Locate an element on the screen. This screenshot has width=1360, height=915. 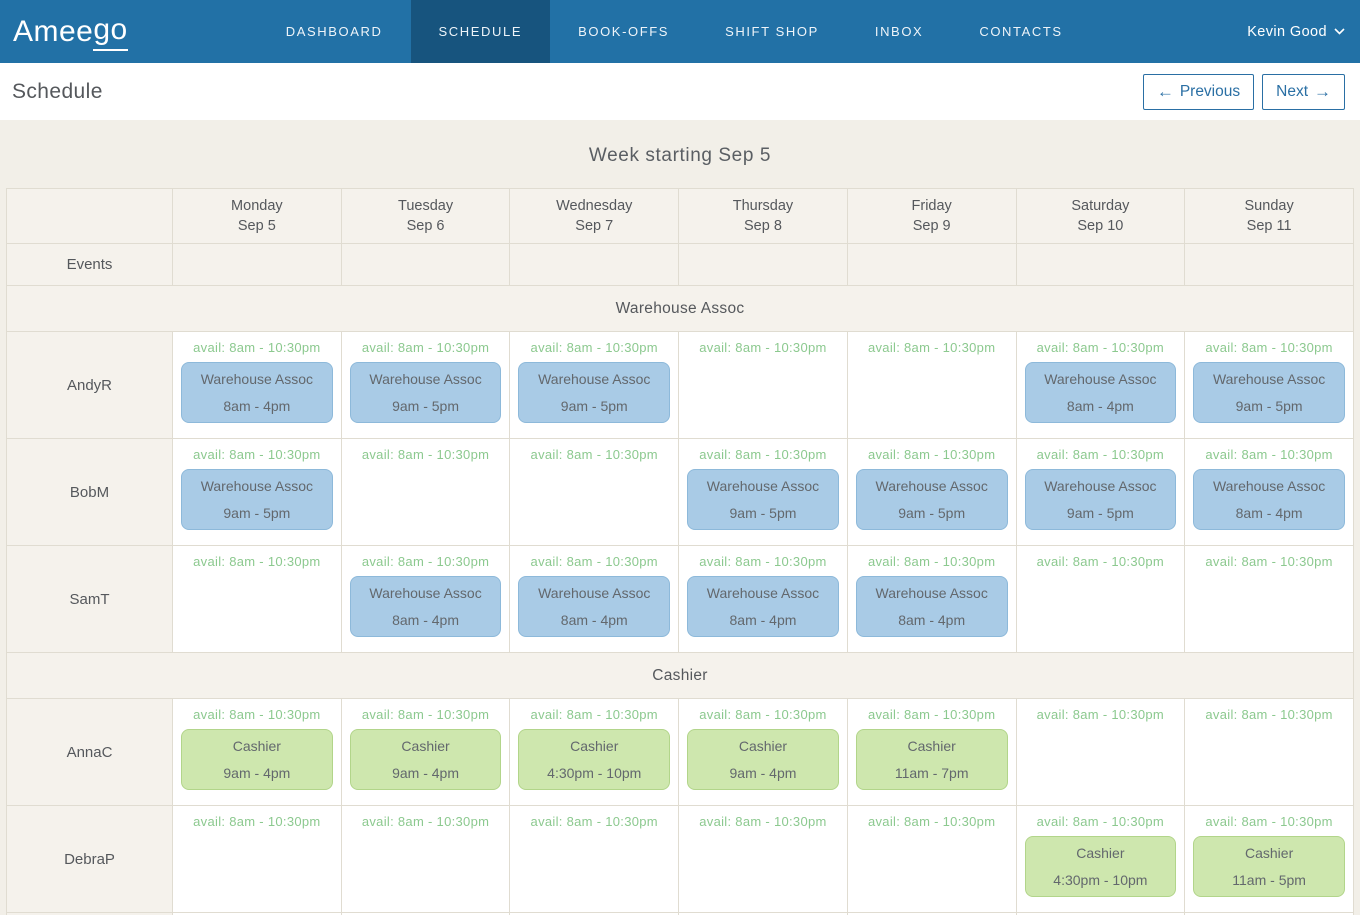
schedule-cell-annac-friday: avail: 8am - 10:30pm Cashier 11am - 7pm is located at coordinates (931, 752).